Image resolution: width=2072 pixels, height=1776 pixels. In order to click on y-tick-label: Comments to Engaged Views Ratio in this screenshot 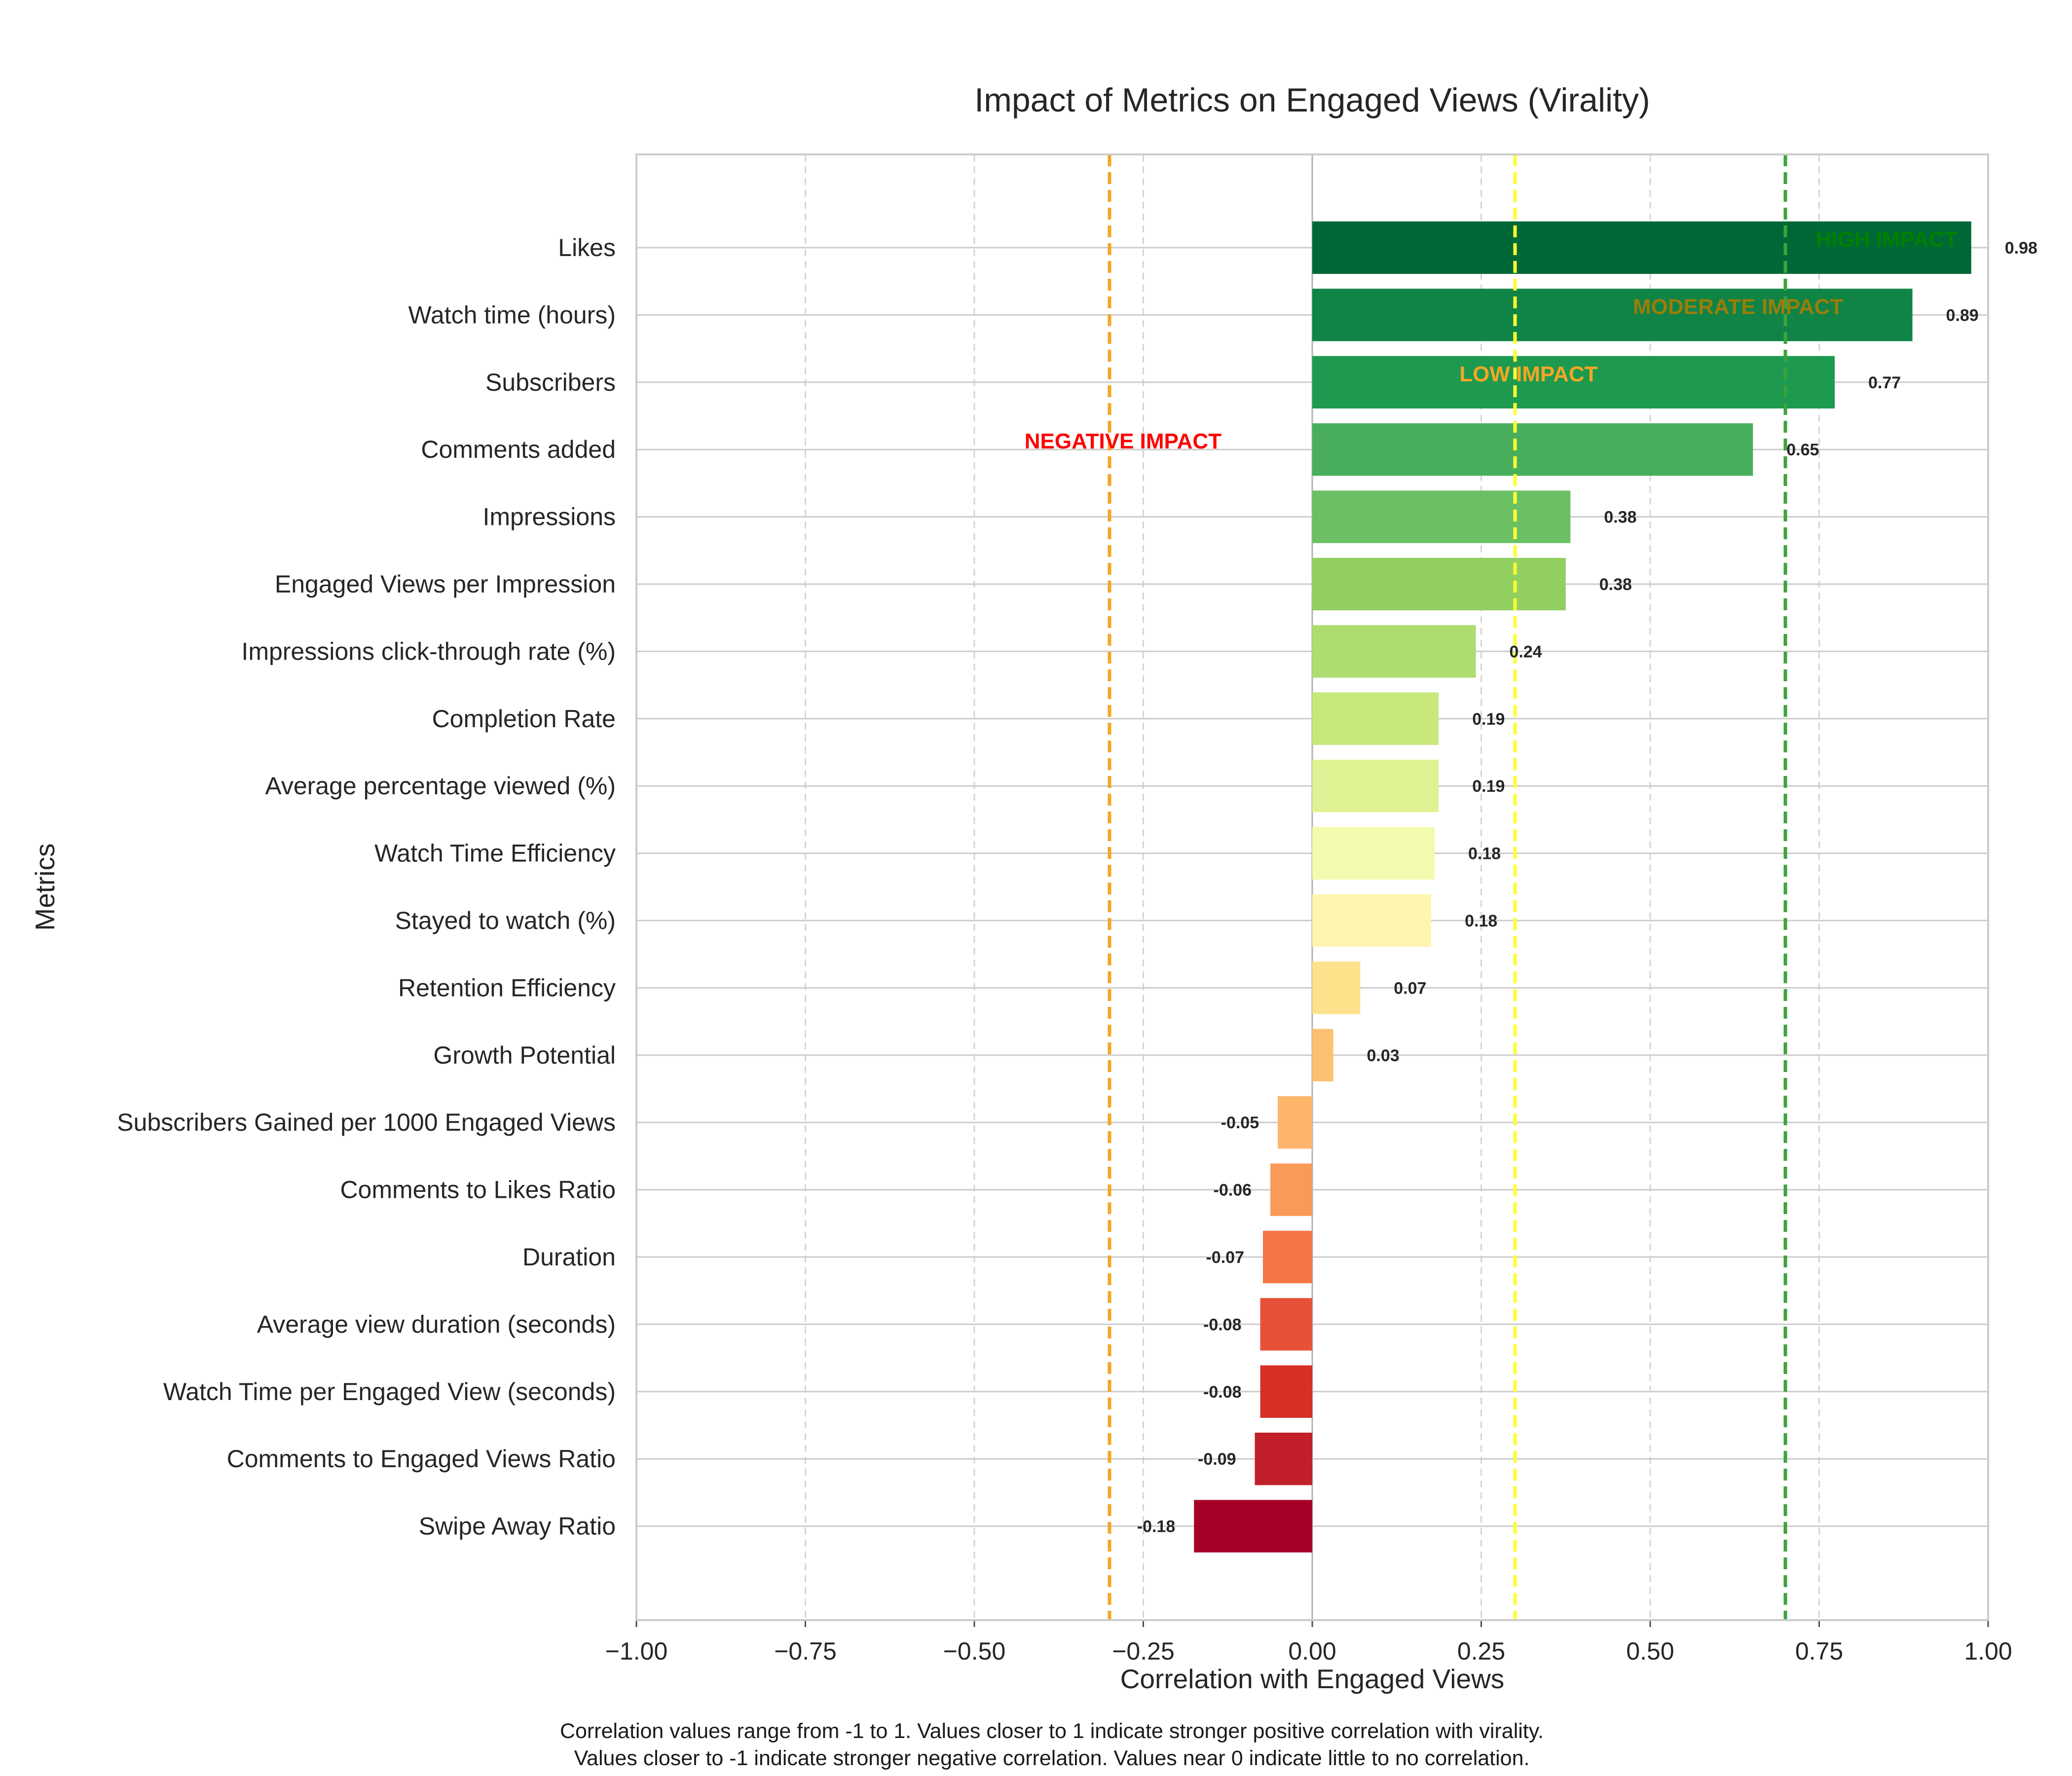, I will do `click(422, 1459)`.